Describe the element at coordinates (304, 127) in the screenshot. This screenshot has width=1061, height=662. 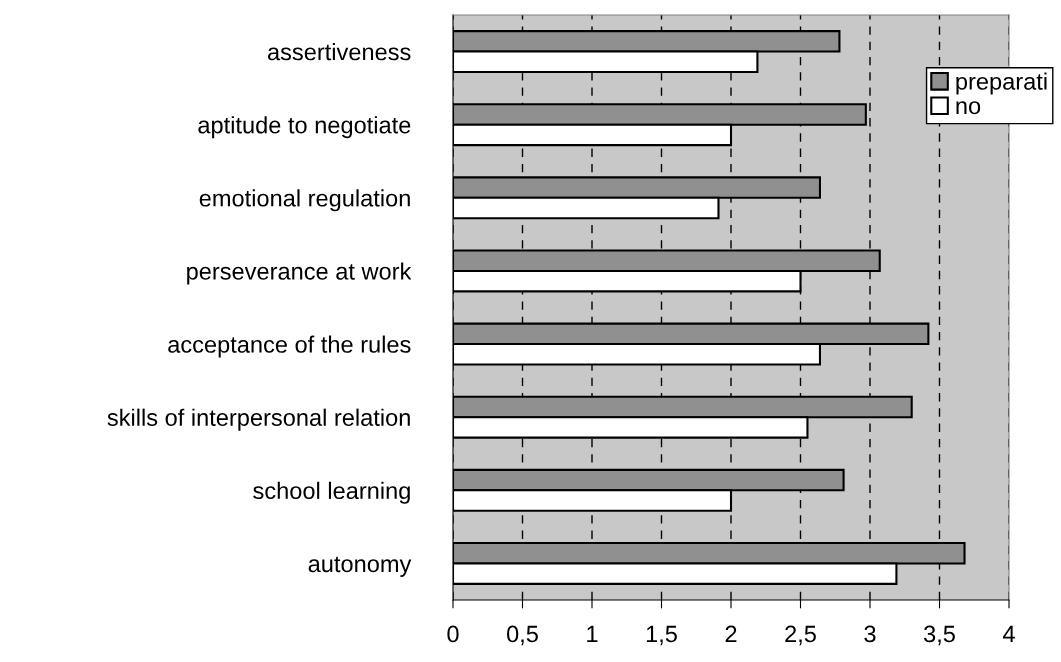
I see `y-tick-label: aptitude to negotiate` at that location.